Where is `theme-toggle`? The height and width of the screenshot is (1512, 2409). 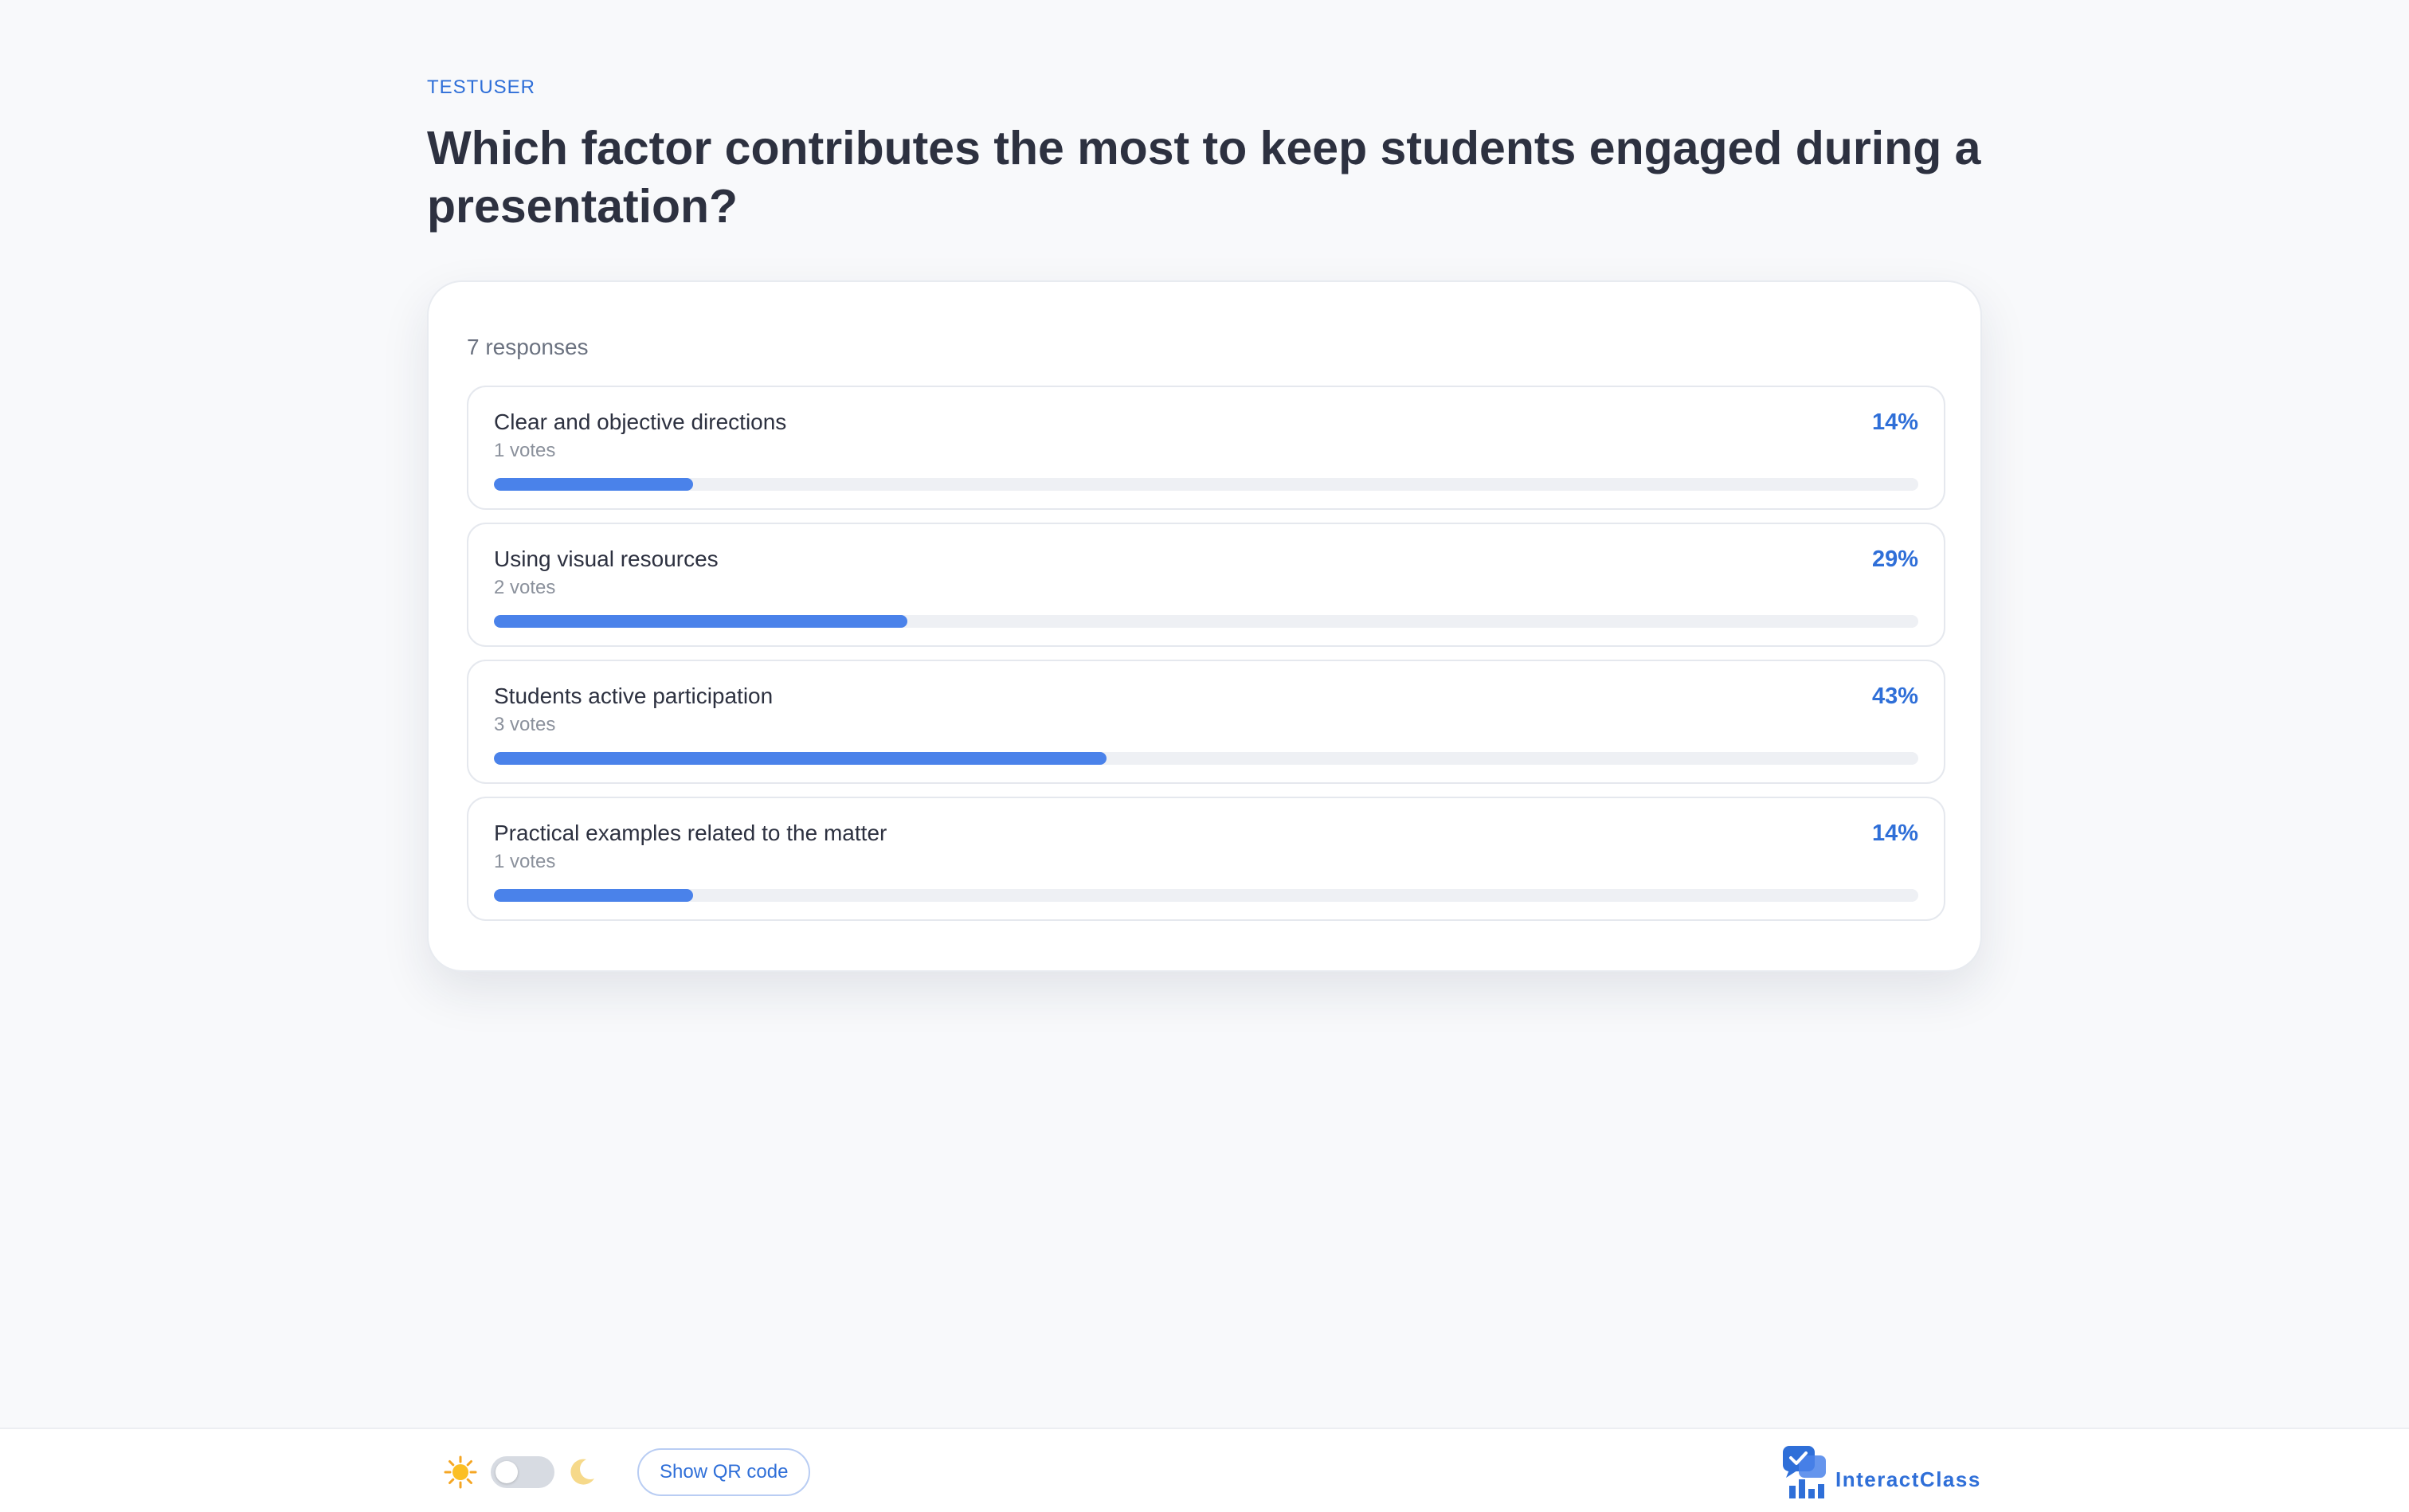 theme-toggle is located at coordinates (522, 1472).